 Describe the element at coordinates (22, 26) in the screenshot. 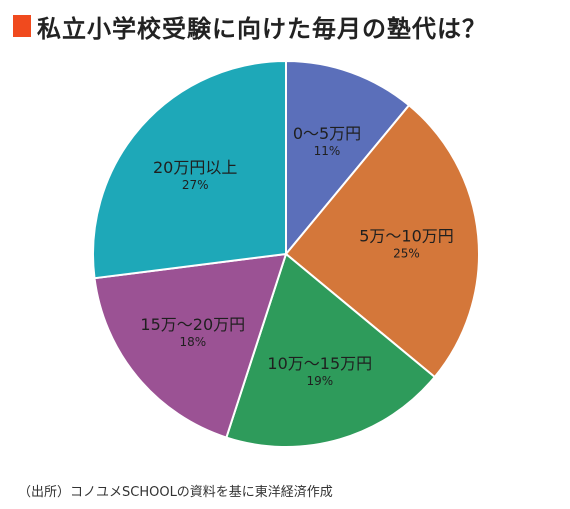

I see `title-marker` at that location.